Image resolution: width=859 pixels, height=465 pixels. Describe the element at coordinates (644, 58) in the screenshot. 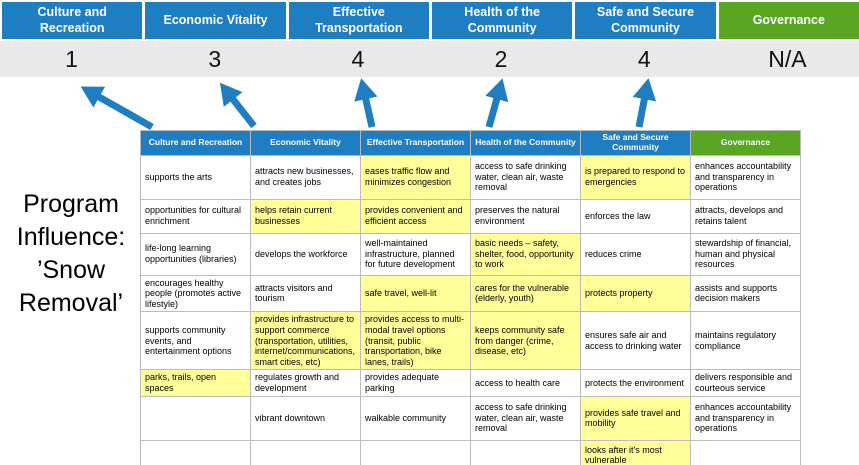

I see `pillar-score-5: 4` at that location.